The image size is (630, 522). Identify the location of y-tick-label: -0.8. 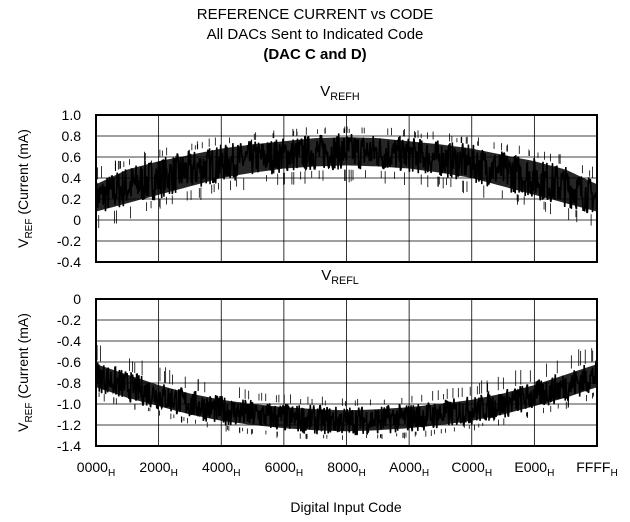
(69, 383).